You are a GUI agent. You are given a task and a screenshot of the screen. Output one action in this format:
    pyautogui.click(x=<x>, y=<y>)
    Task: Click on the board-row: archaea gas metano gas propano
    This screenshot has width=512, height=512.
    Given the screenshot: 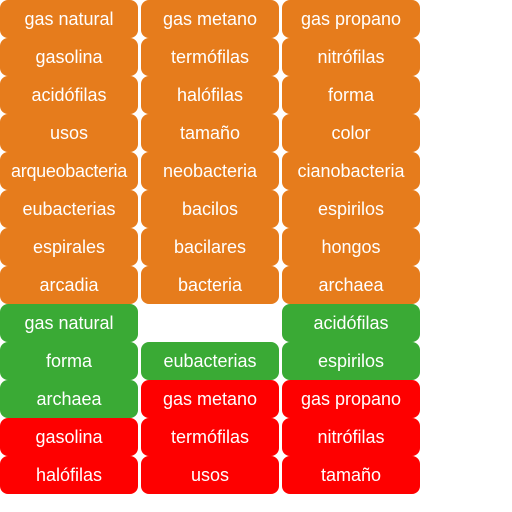 What is the action you would take?
    pyautogui.click(x=210, y=399)
    